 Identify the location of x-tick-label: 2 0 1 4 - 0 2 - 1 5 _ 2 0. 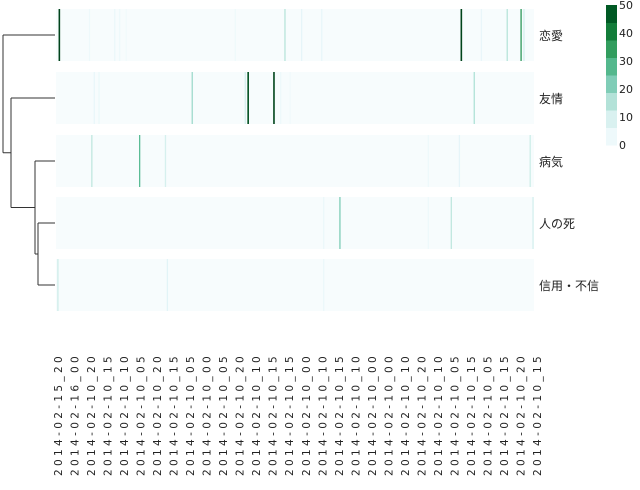
(59, 416).